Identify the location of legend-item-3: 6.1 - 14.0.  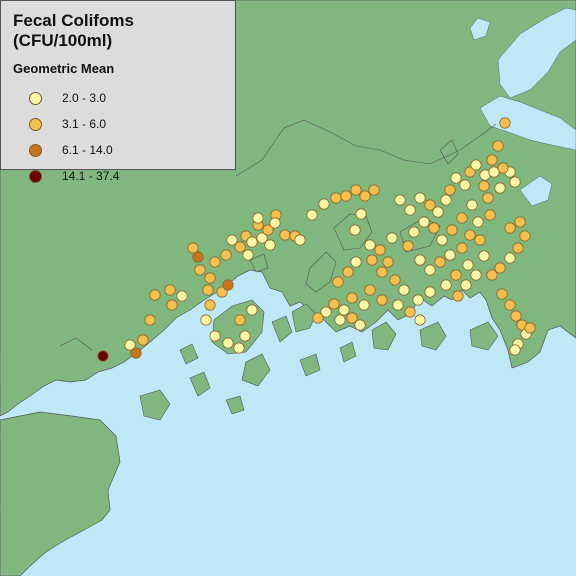
(118, 150).